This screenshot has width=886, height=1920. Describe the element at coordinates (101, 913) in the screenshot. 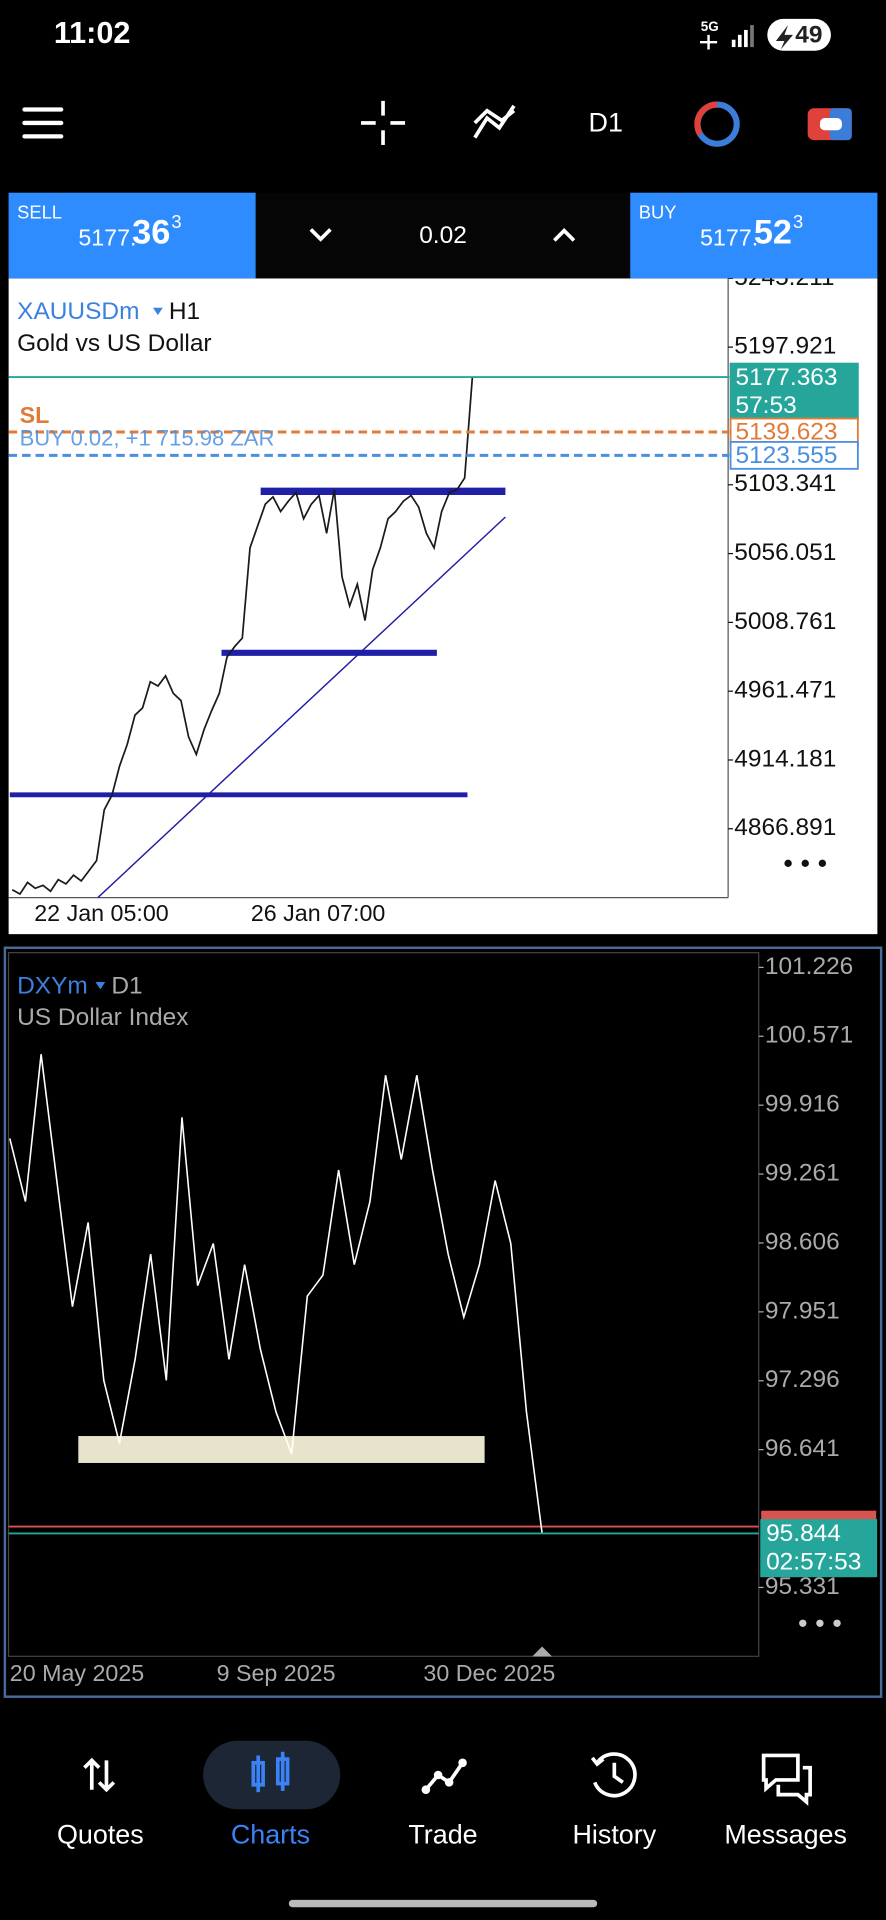

I see `x-tick-label: 22 Jan 05:00` at that location.